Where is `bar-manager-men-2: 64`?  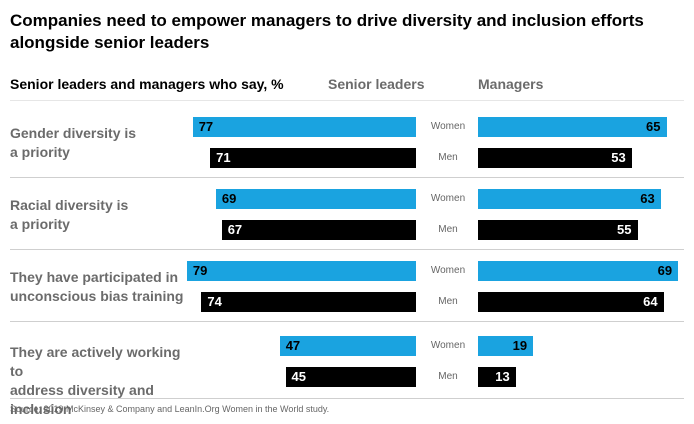 bar-manager-men-2: 64 is located at coordinates (571, 302).